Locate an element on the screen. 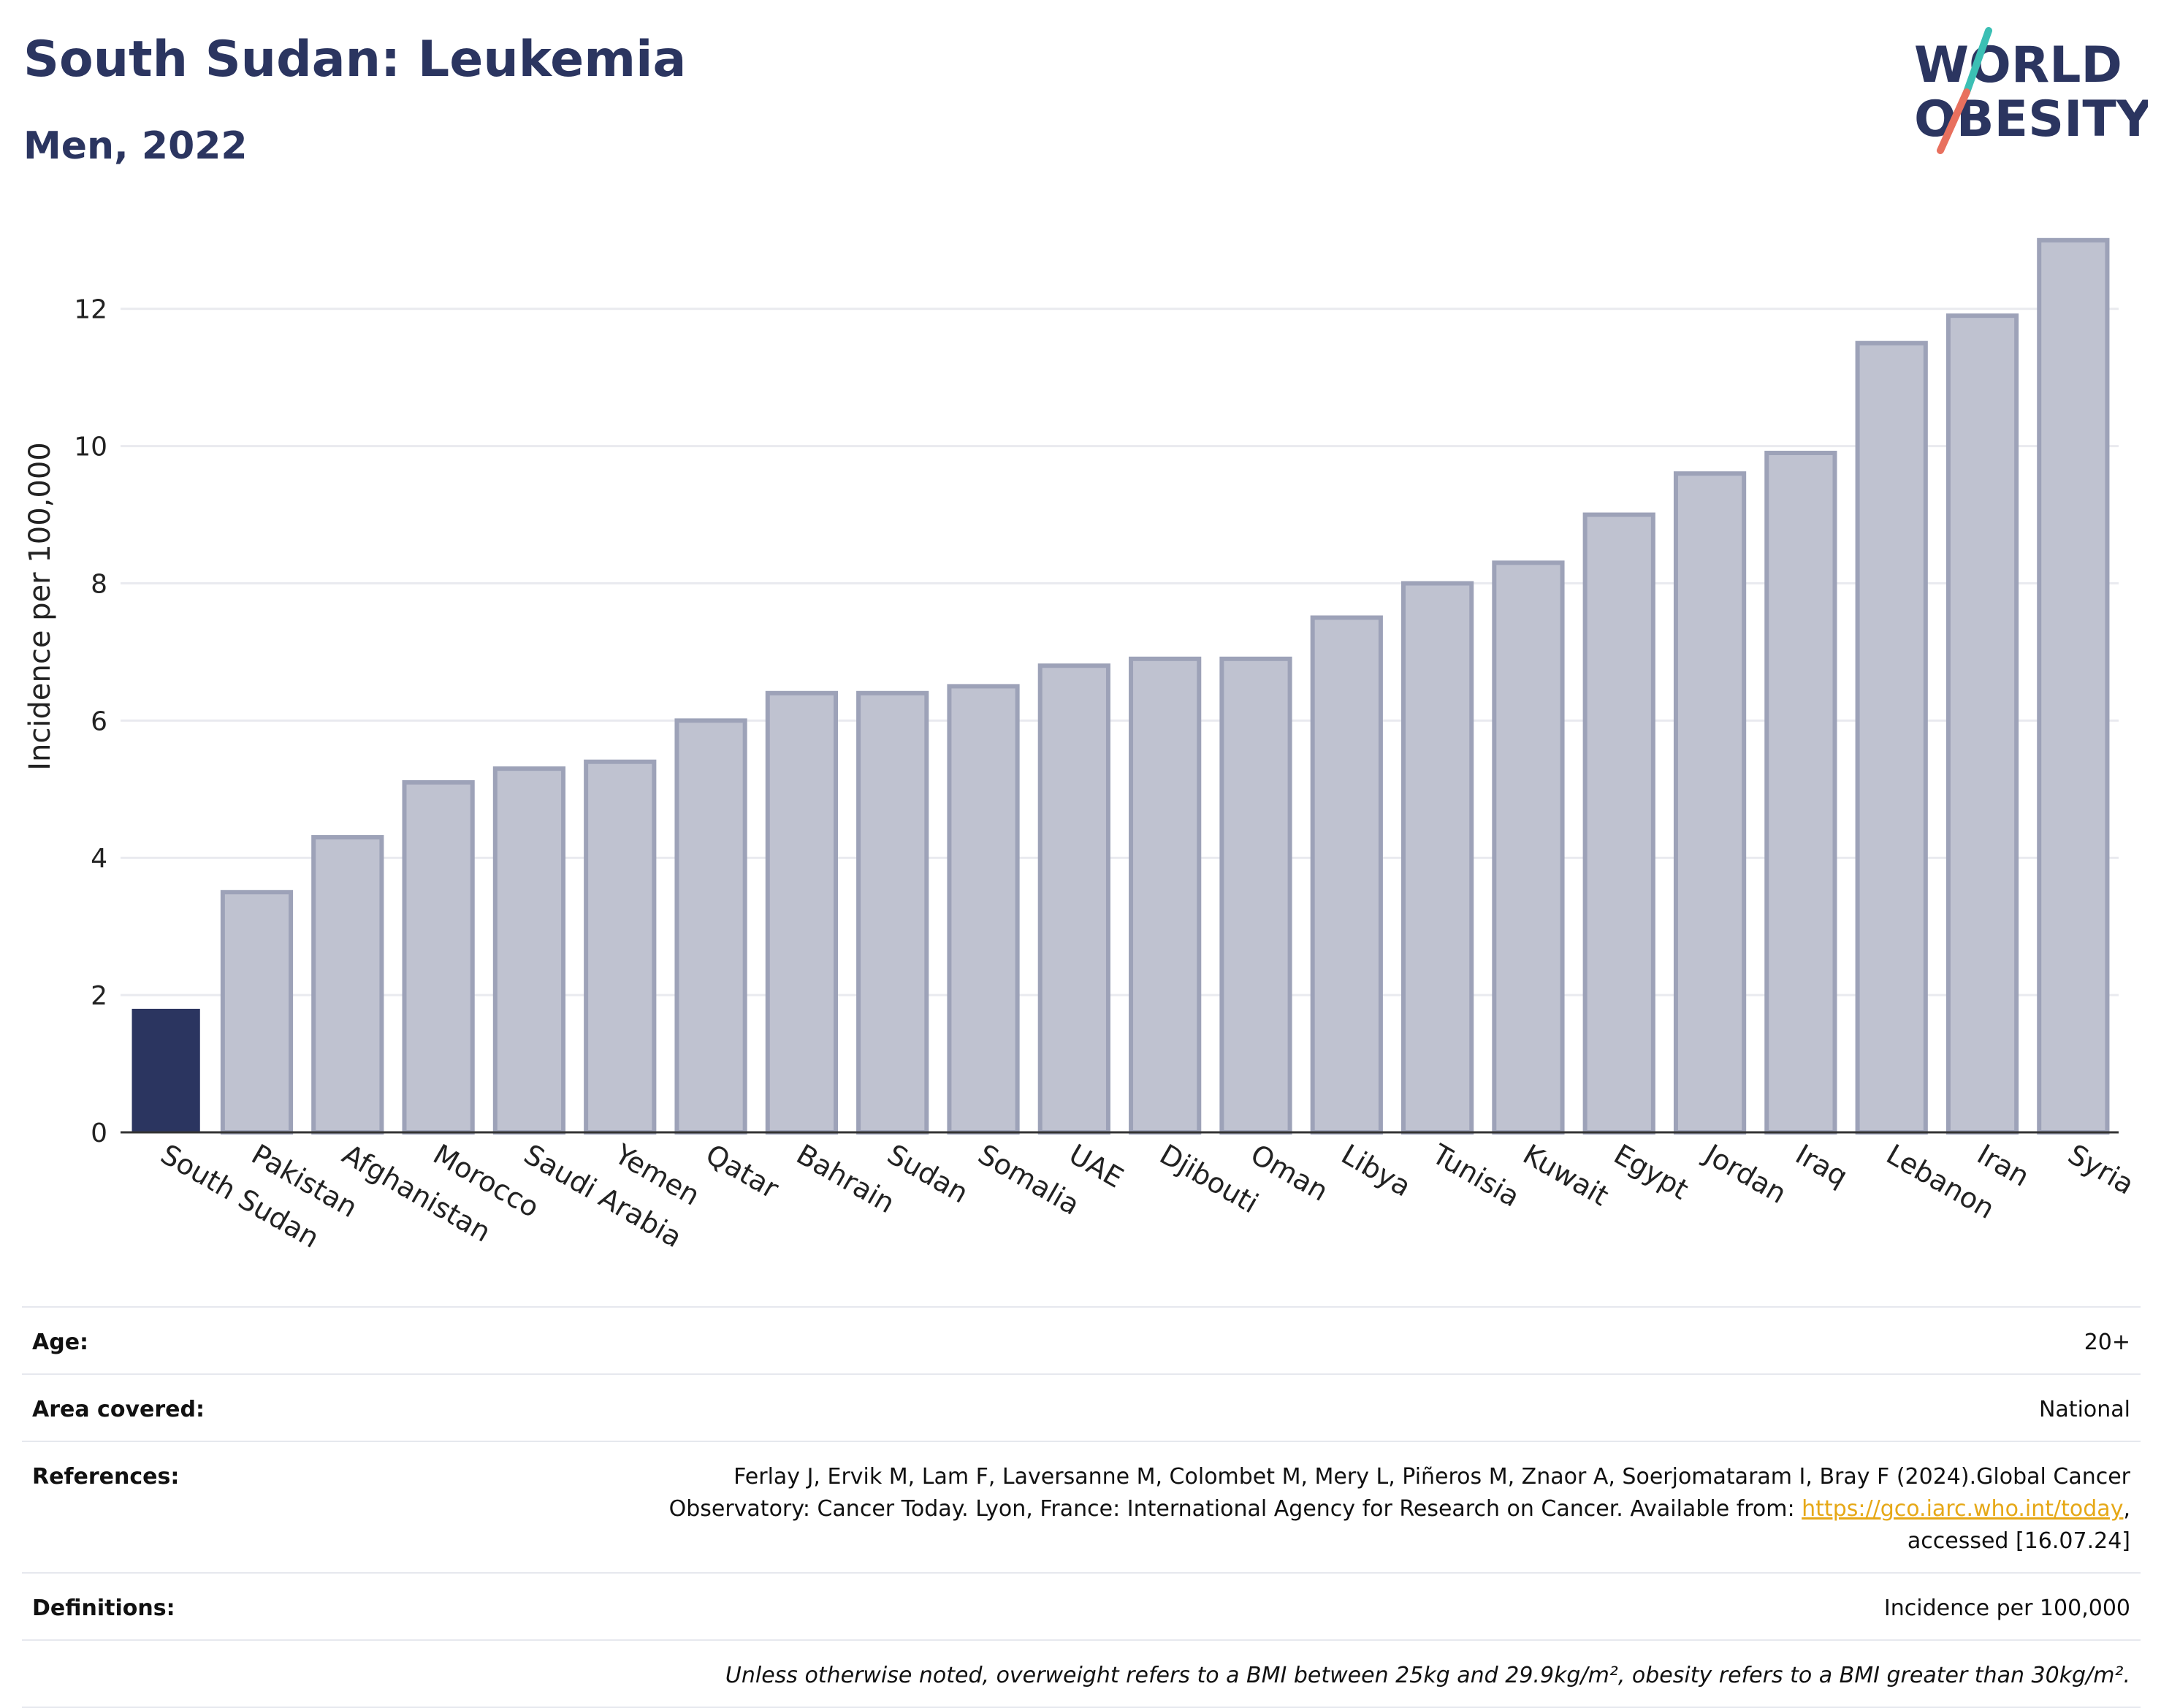 The width and height of the screenshot is (2161, 1708). bar-bahrain is located at coordinates (802, 912).